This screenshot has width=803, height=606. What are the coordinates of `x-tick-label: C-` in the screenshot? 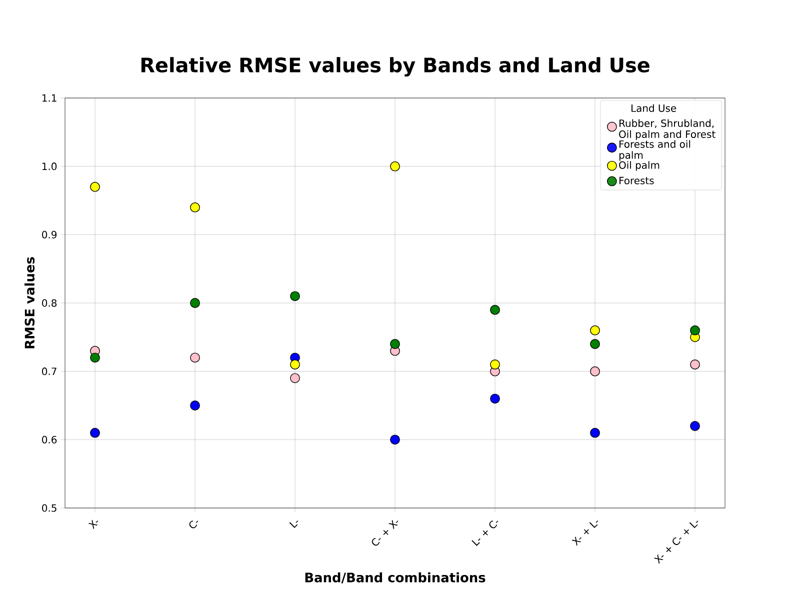 It's located at (193, 524).